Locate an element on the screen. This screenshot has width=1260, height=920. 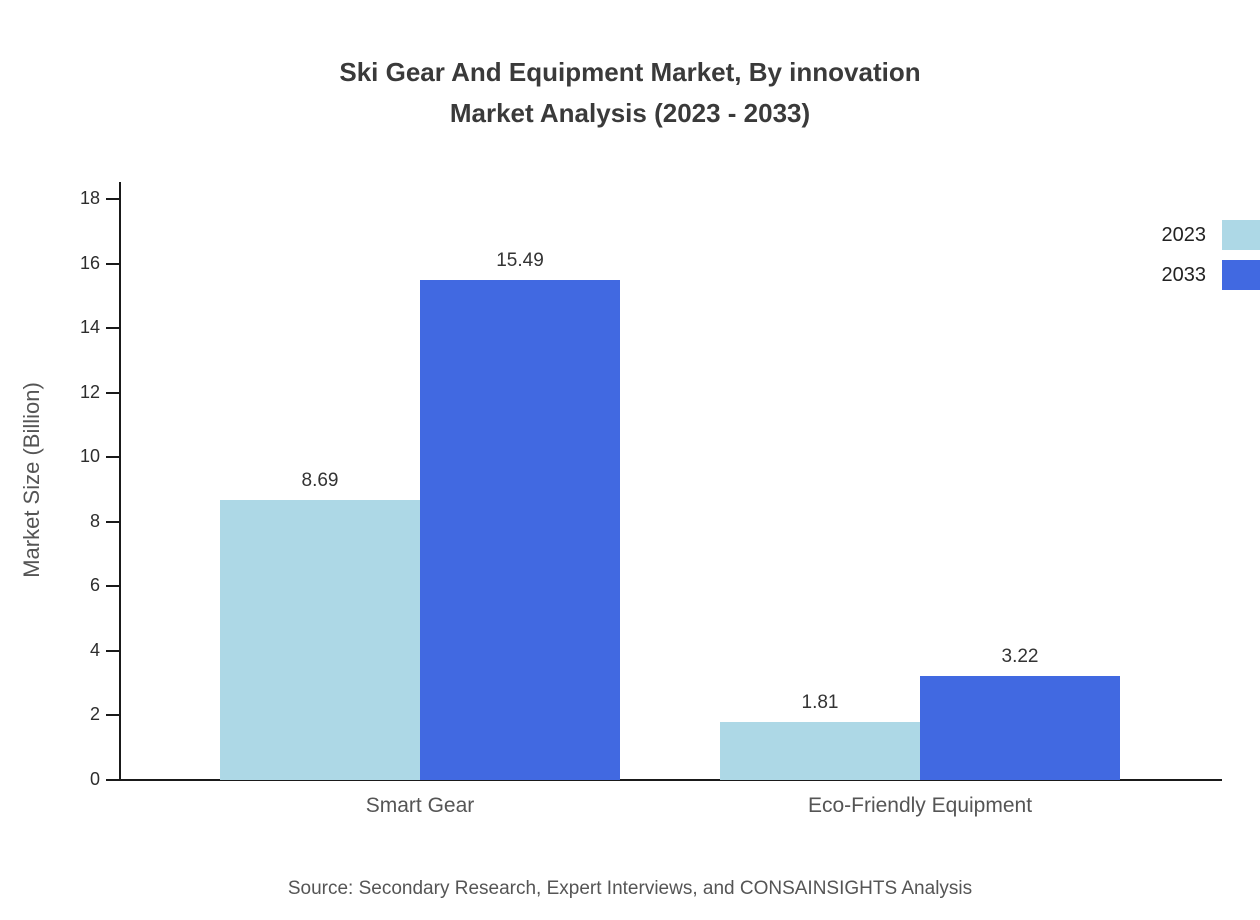
y-tick-label: 2 is located at coordinates (94, 714).